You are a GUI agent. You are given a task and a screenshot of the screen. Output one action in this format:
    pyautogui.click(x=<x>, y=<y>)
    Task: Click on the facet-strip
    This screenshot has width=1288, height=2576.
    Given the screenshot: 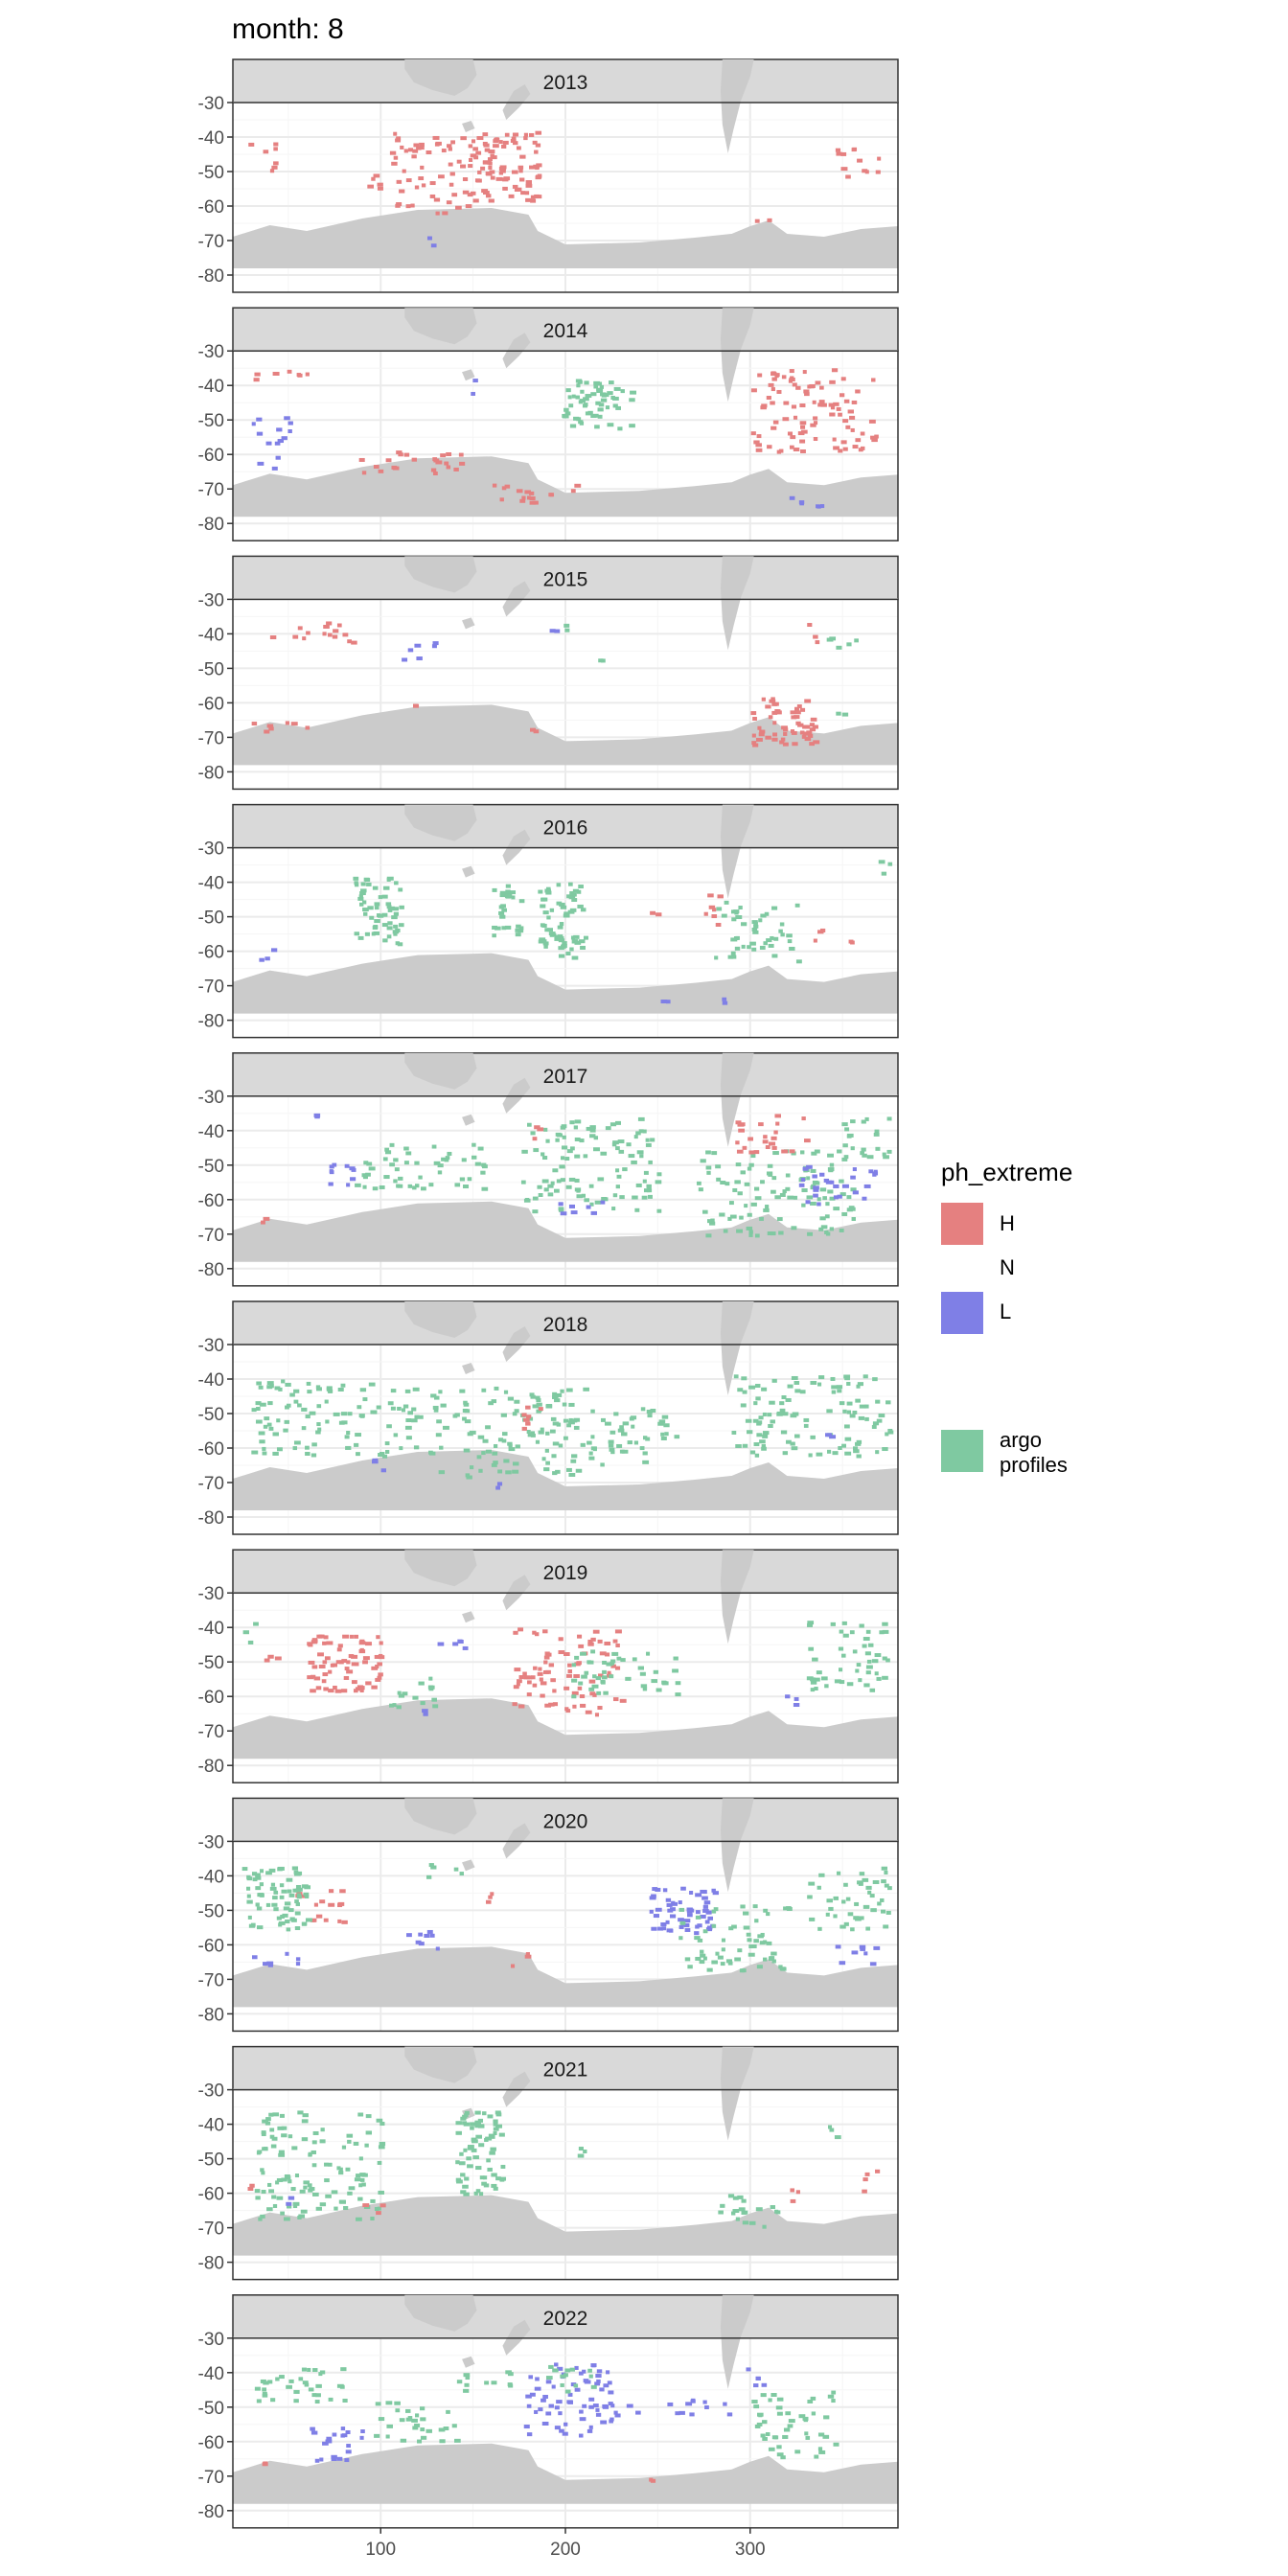 What is the action you would take?
    pyautogui.click(x=565, y=578)
    